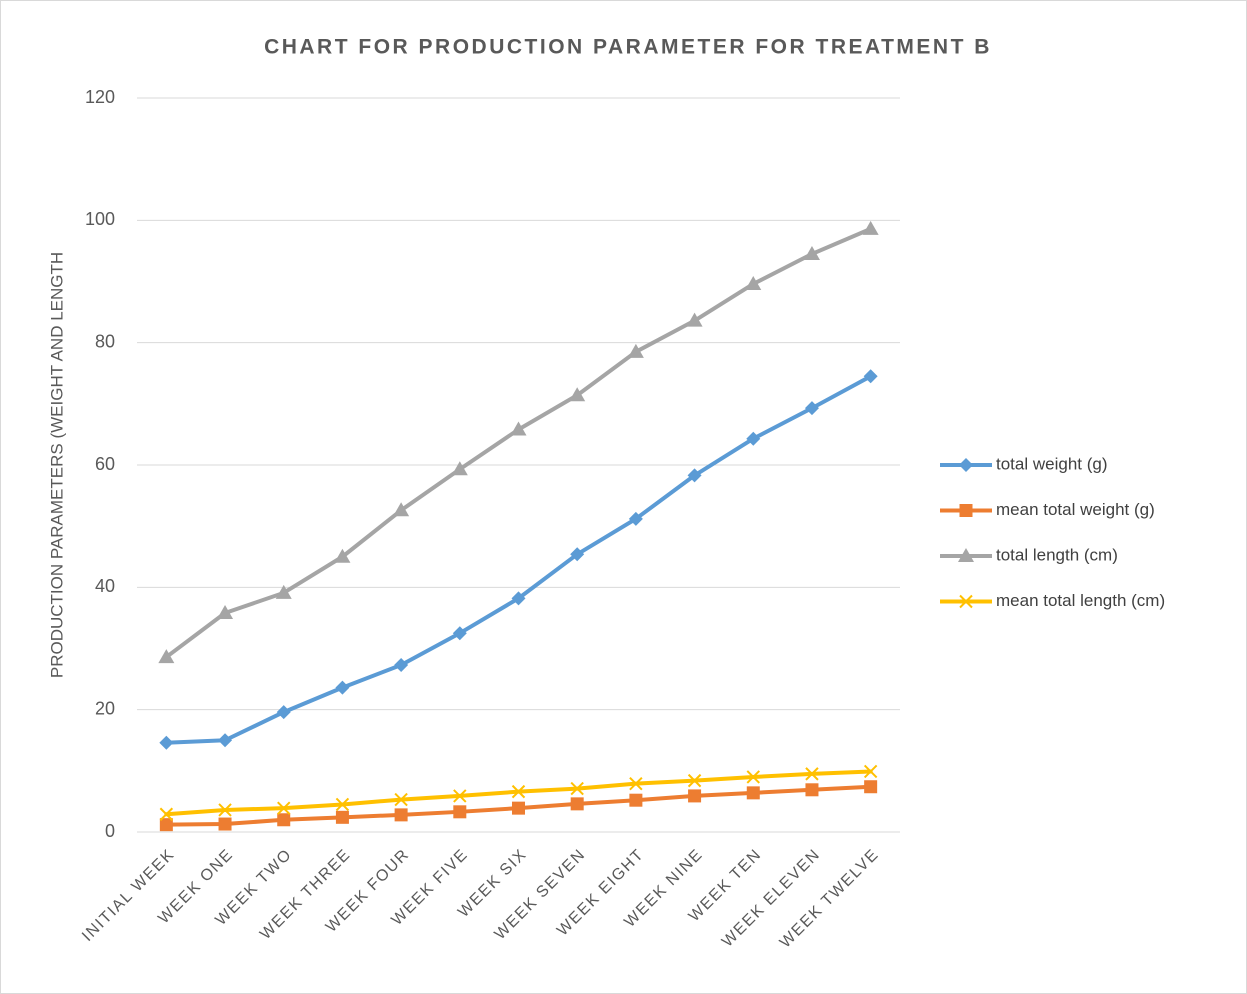  Describe the element at coordinates (1080, 600) in the screenshot. I see `legend-label: mean total length (cm)` at that location.